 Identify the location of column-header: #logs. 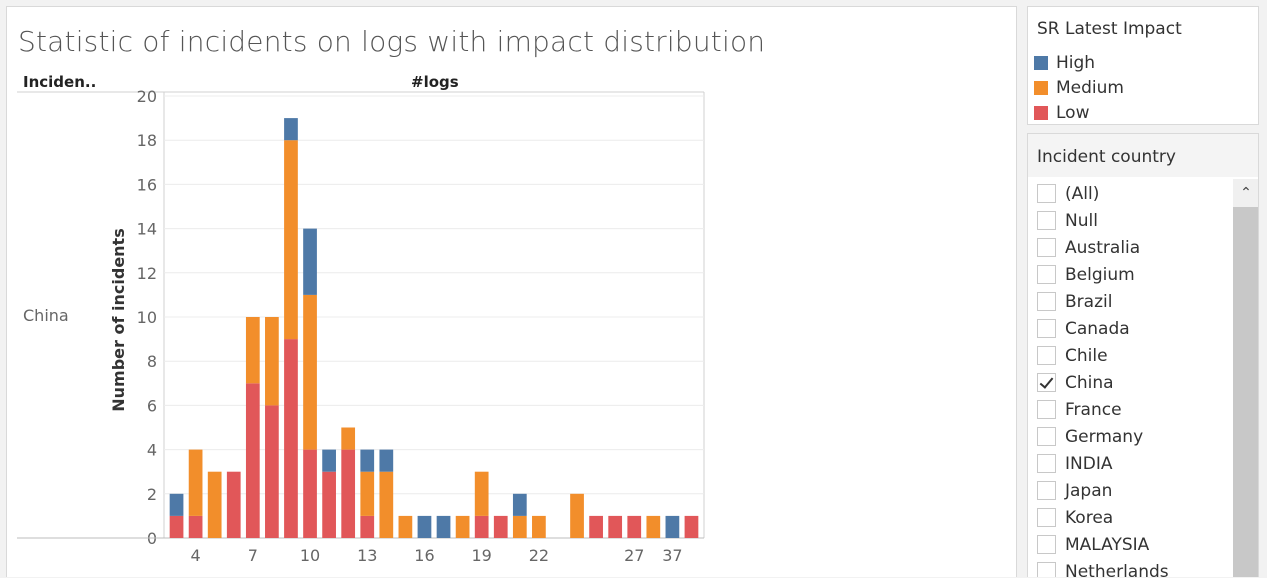
(435, 82).